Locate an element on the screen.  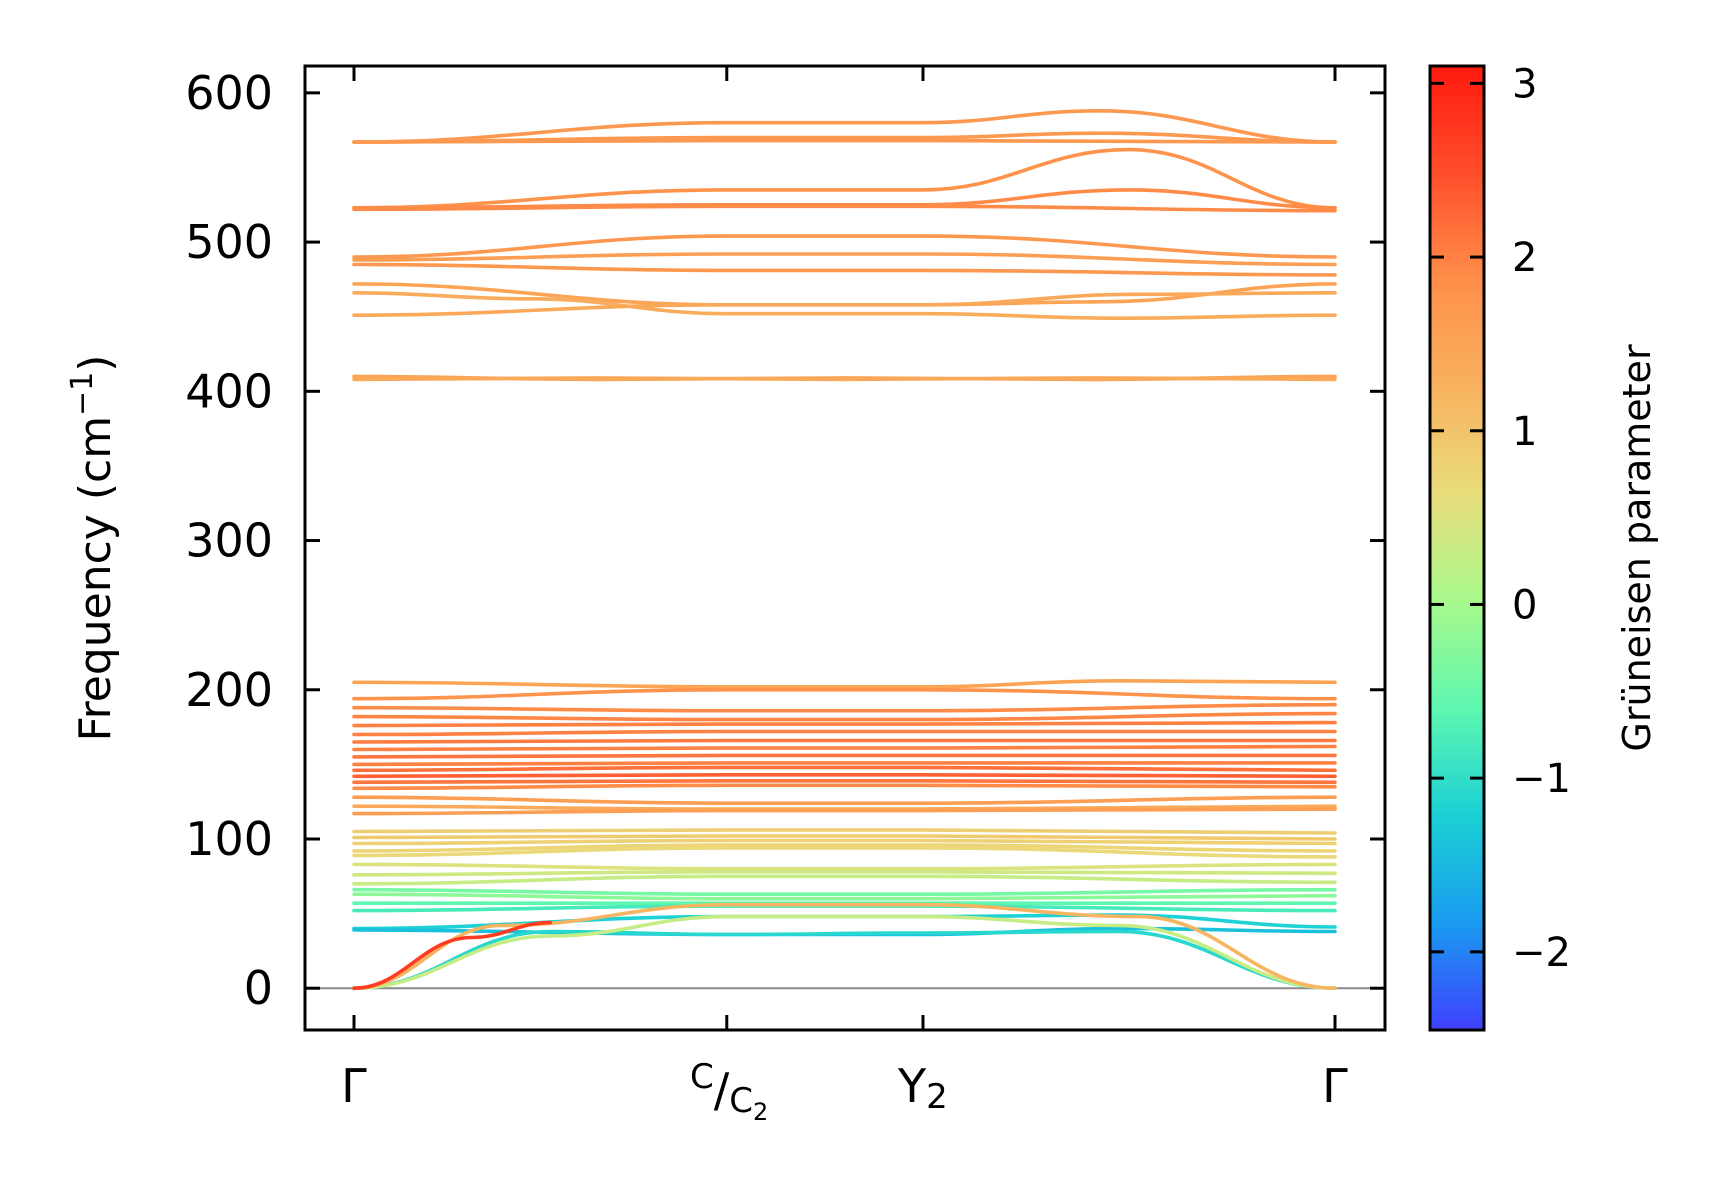
colorbar-tick-label-1: 1 is located at coordinates (1524, 432).